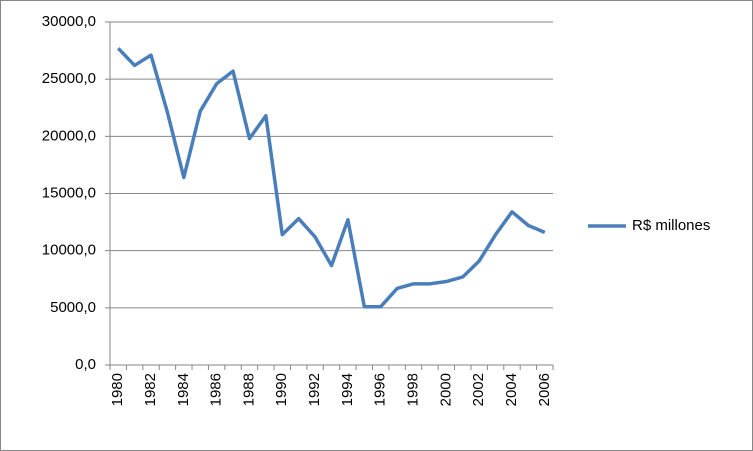 The height and width of the screenshot is (451, 753). I want to click on x-tick-label: 1986, so click(216, 389).